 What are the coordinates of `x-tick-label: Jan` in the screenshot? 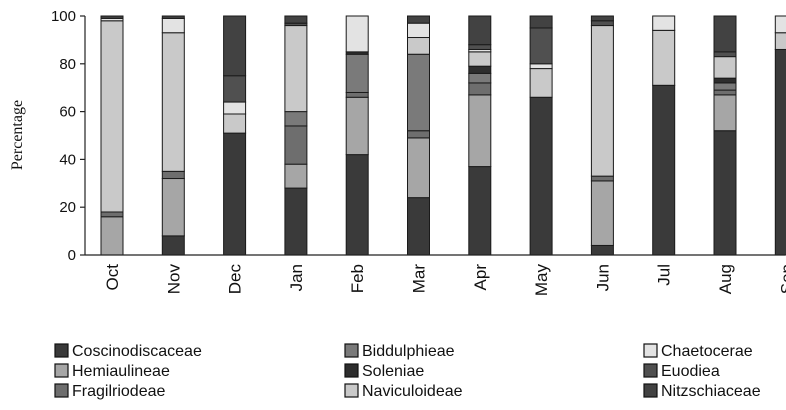 It's located at (296, 277).